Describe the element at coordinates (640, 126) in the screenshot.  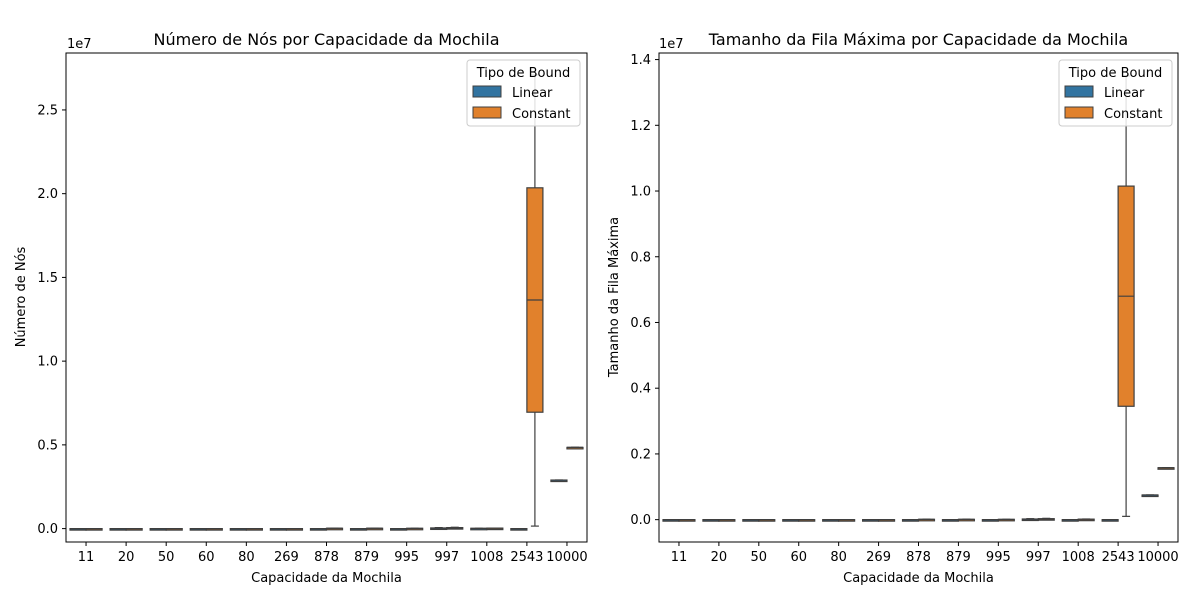
I see `y-tick-label: 1.2` at that location.